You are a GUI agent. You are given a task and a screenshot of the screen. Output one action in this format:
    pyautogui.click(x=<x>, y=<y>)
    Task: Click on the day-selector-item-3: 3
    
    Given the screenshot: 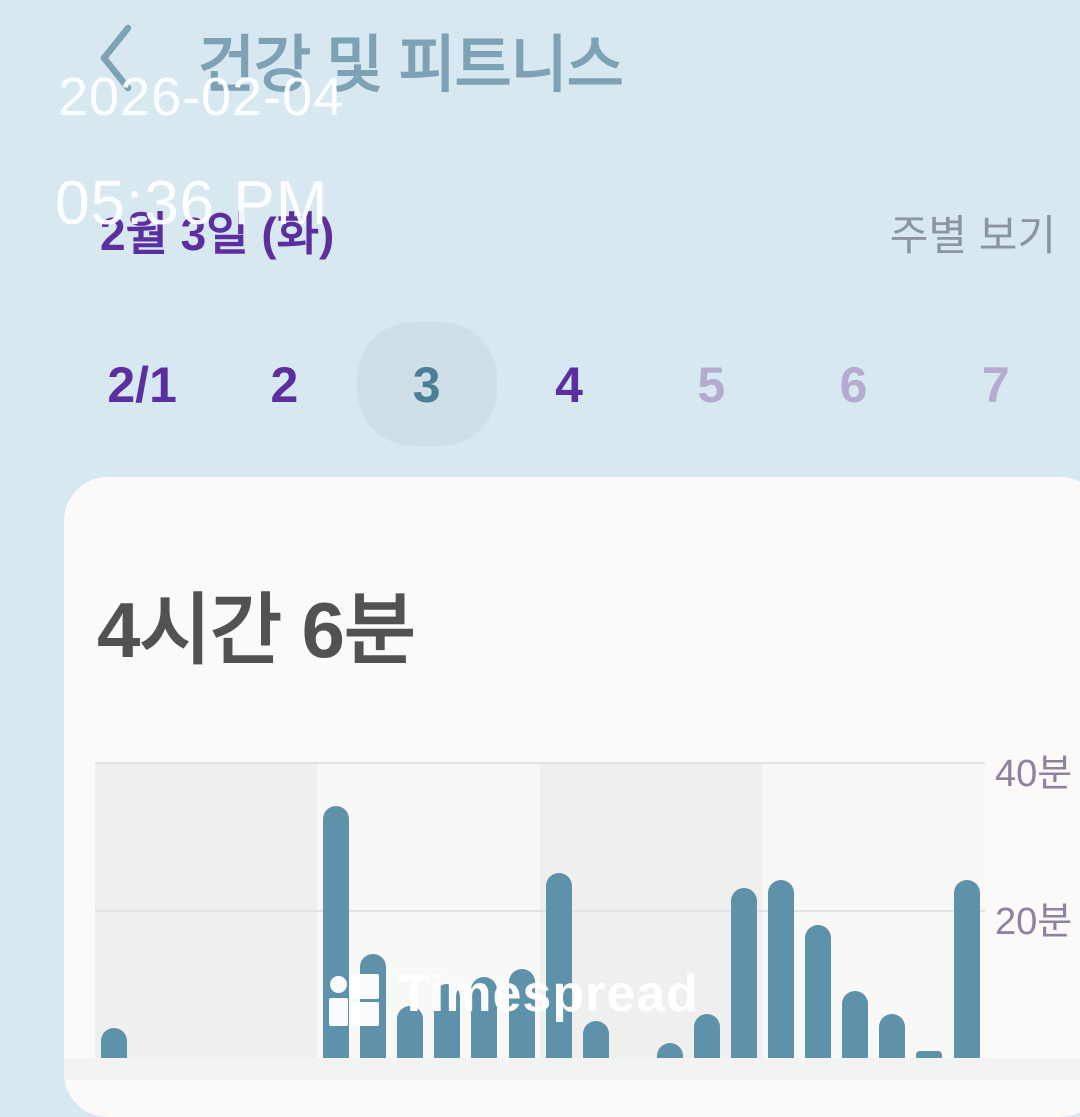 What is the action you would take?
    pyautogui.click(x=427, y=385)
    